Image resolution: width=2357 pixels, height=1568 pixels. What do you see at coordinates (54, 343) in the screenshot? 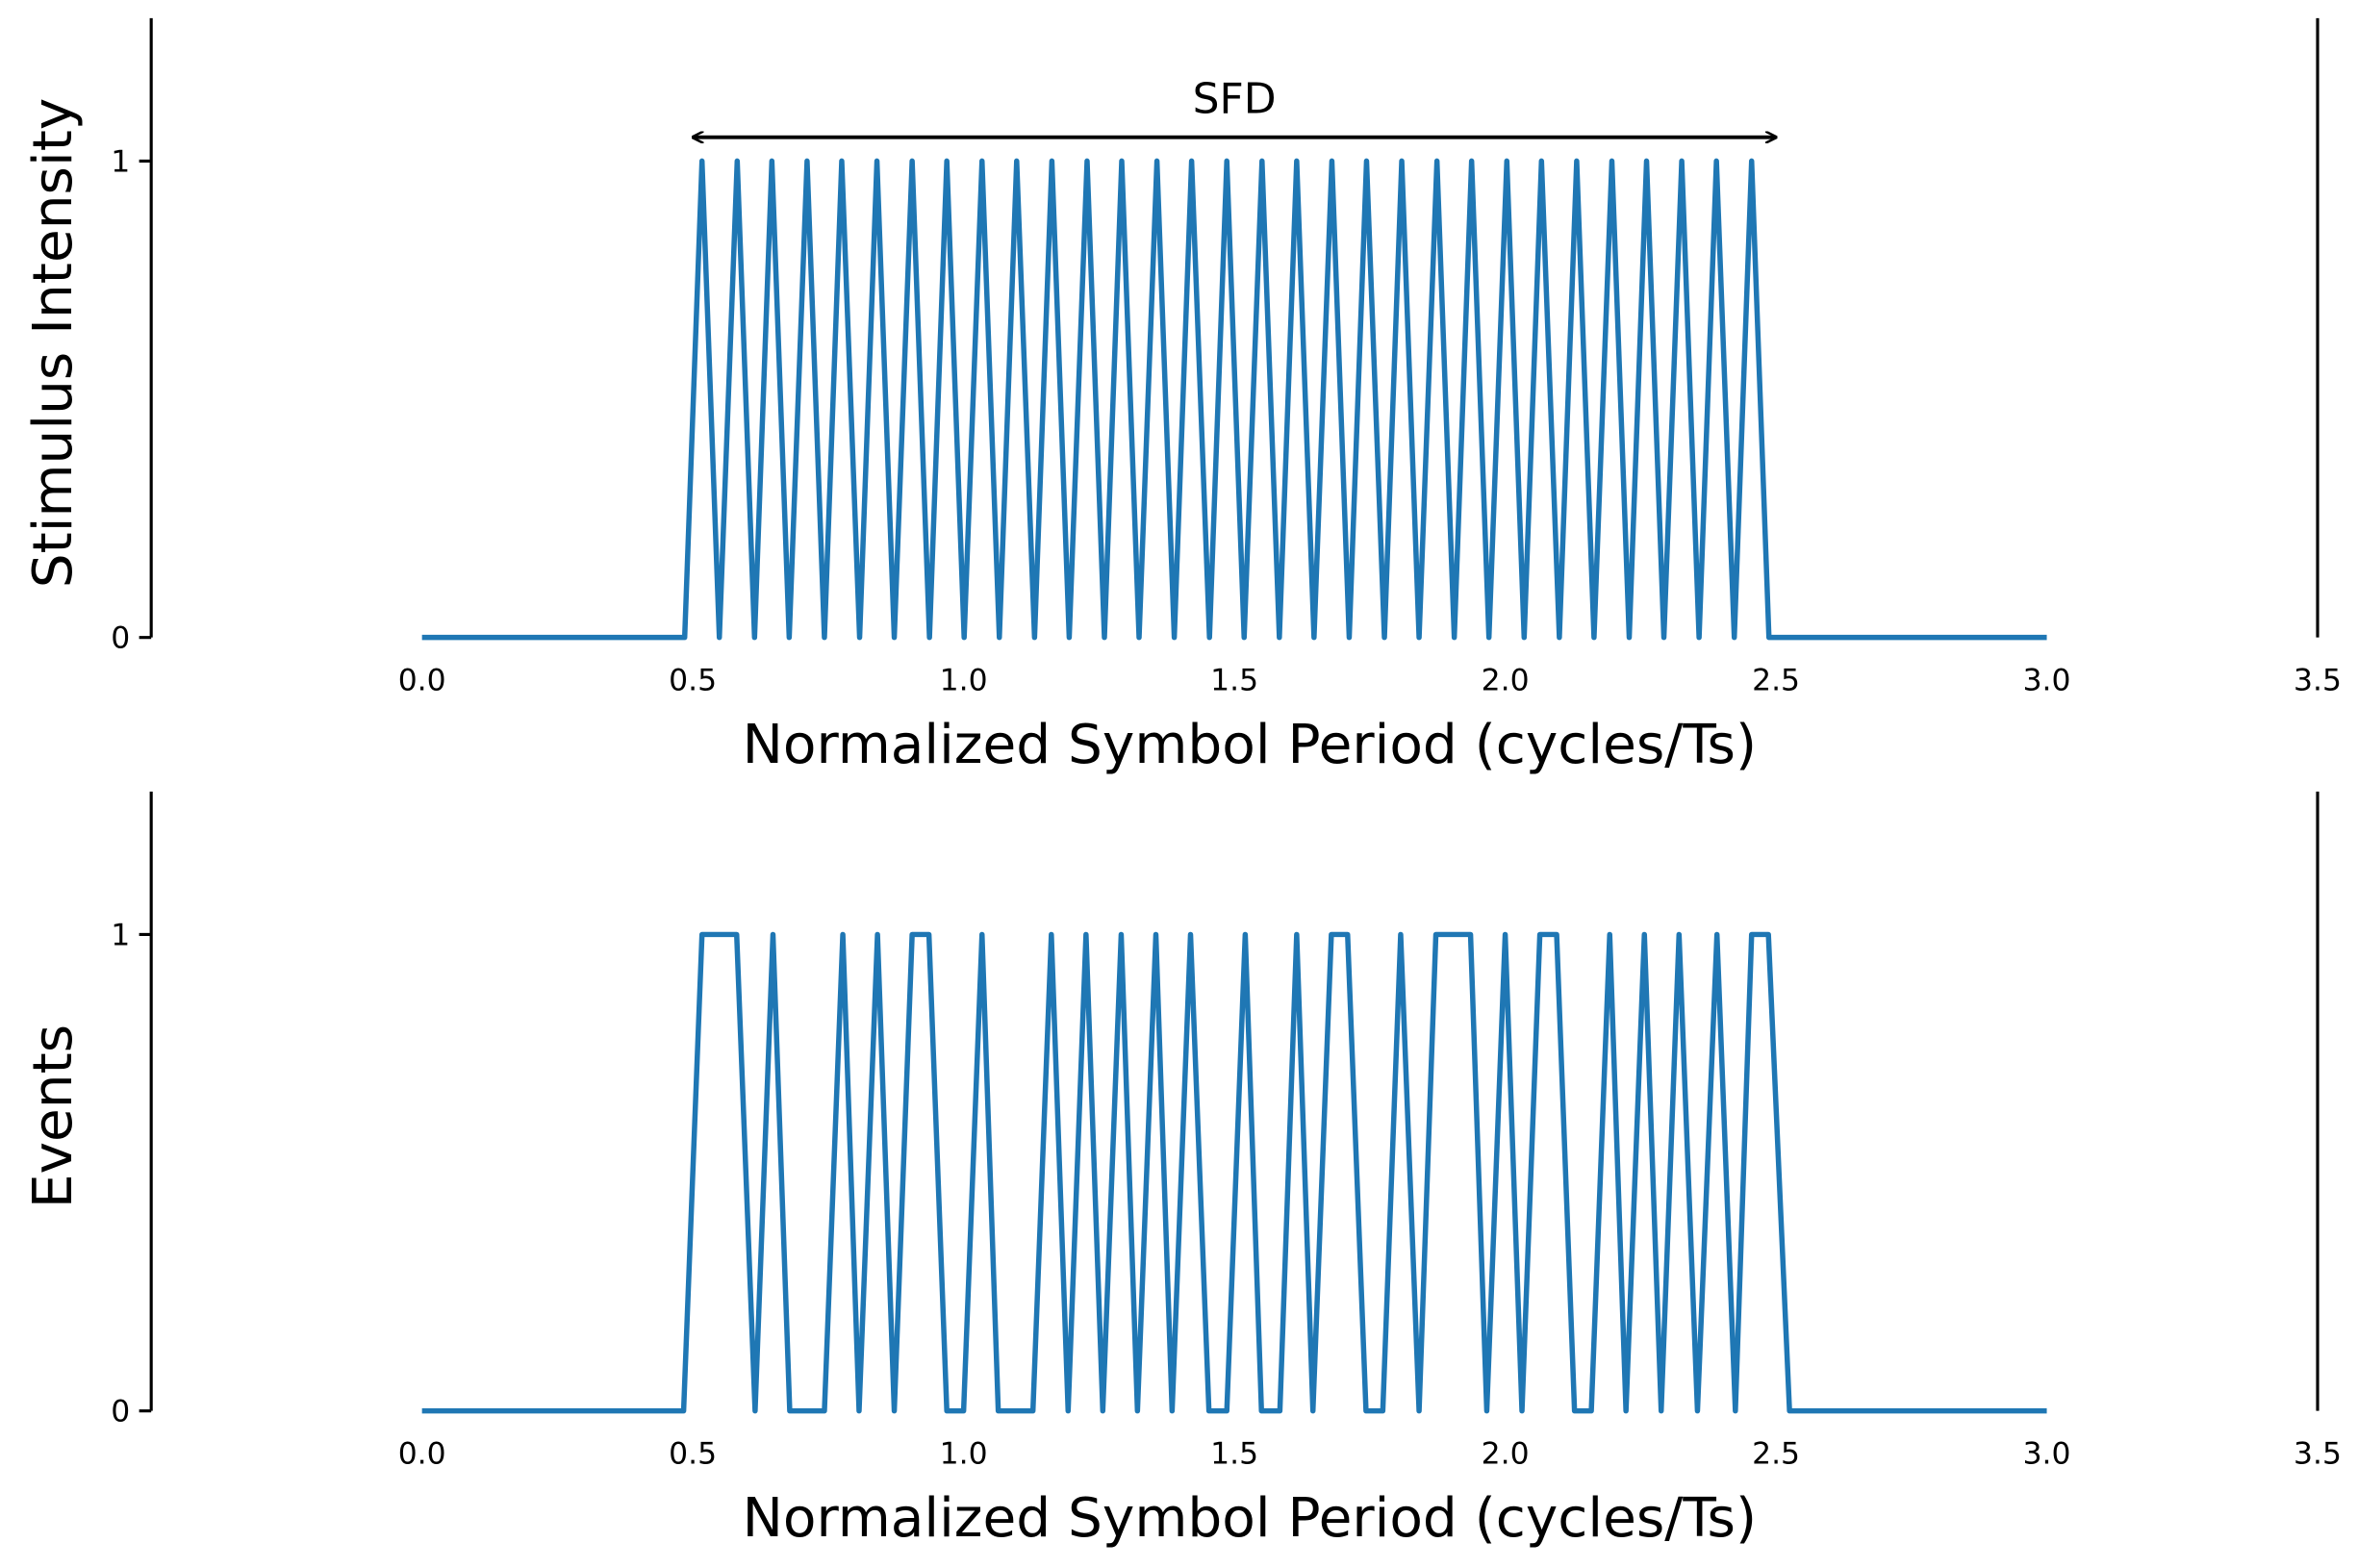
I see `y-axis-label: Stimulus Intensity` at bounding box center [54, 343].